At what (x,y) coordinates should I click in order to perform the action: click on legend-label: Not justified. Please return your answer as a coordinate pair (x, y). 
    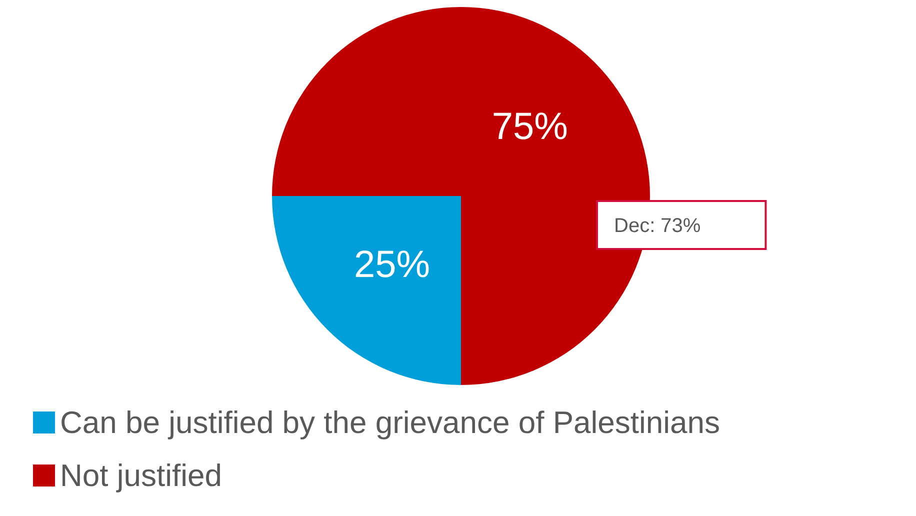
    Looking at the image, I should click on (141, 475).